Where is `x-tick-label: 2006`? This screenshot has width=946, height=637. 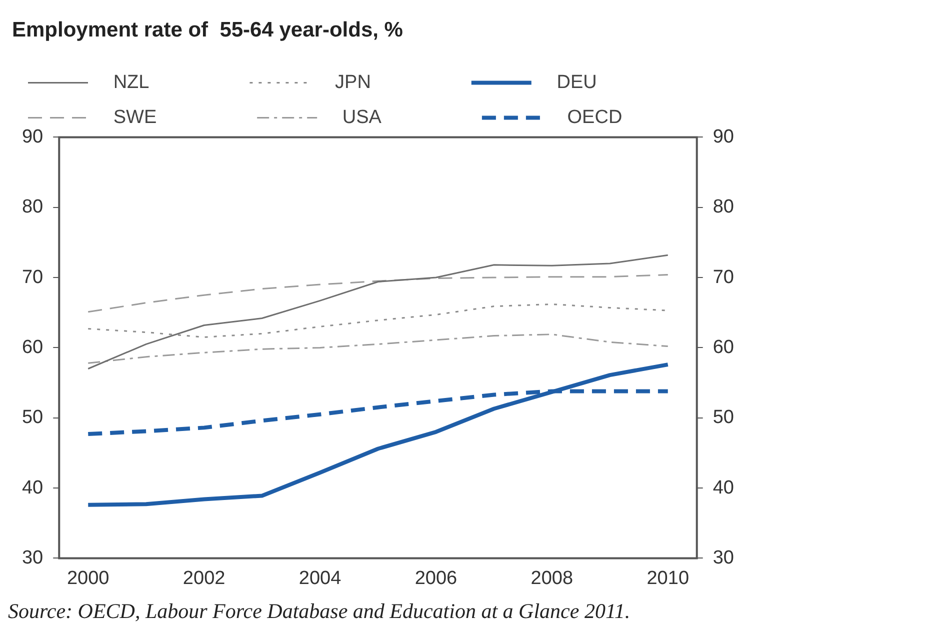
x-tick-label: 2006 is located at coordinates (436, 578).